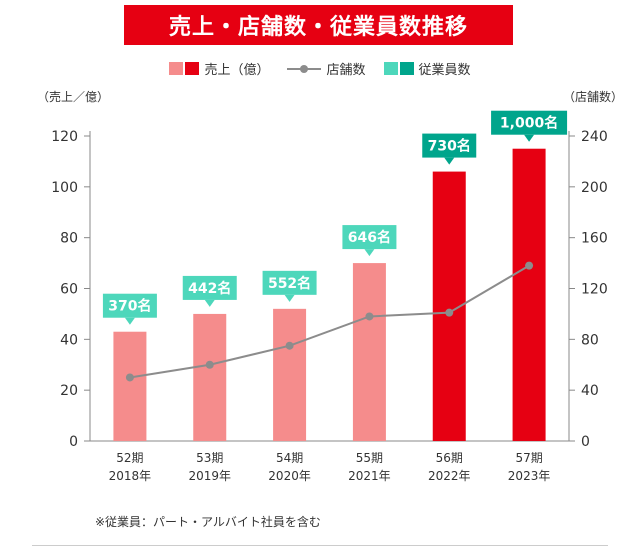 This screenshot has height=553, width=640. I want to click on y-left-tick-label: 100, so click(64, 188).